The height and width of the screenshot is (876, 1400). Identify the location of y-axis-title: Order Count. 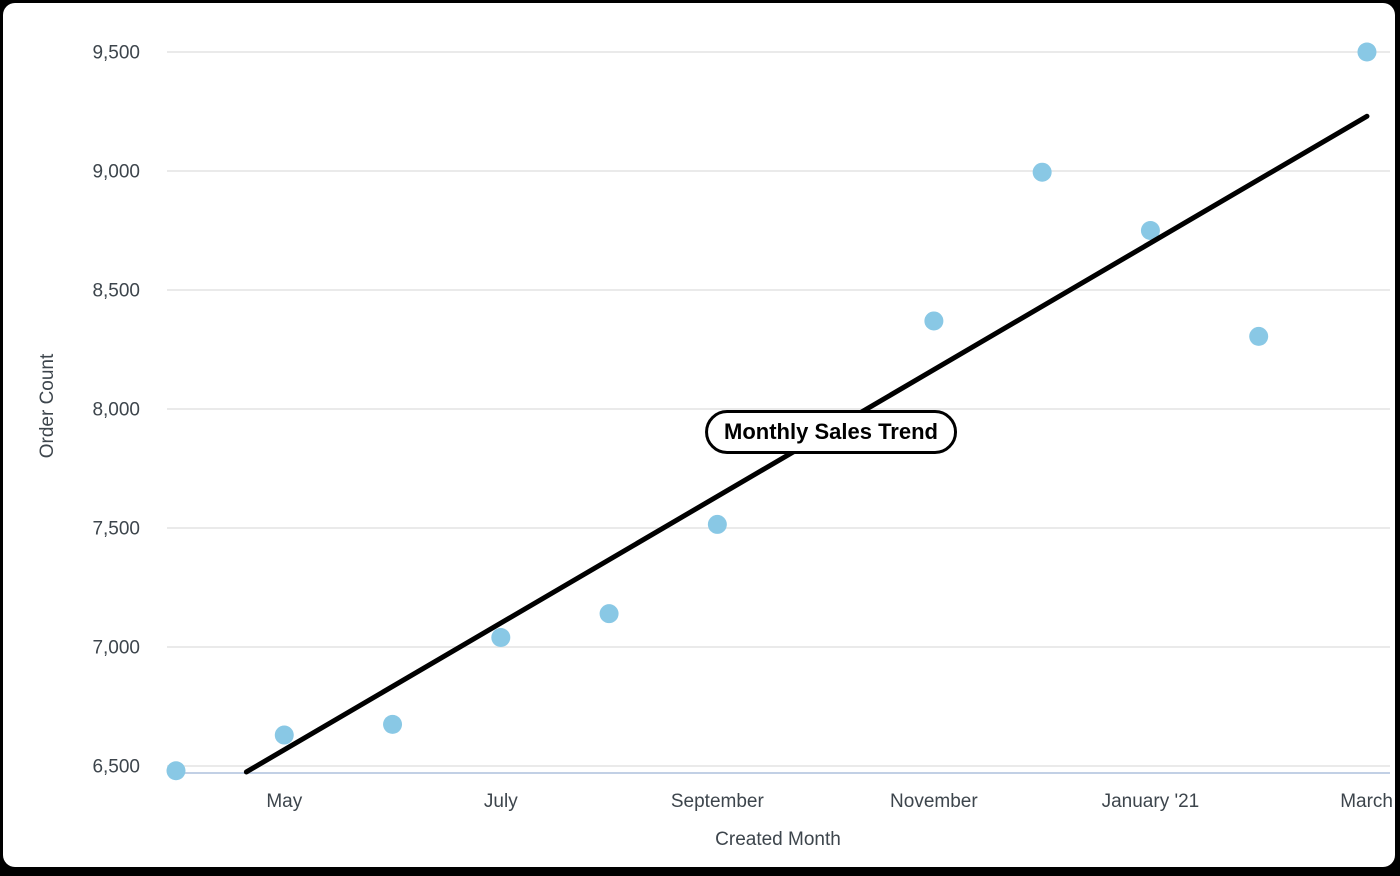
(47, 406).